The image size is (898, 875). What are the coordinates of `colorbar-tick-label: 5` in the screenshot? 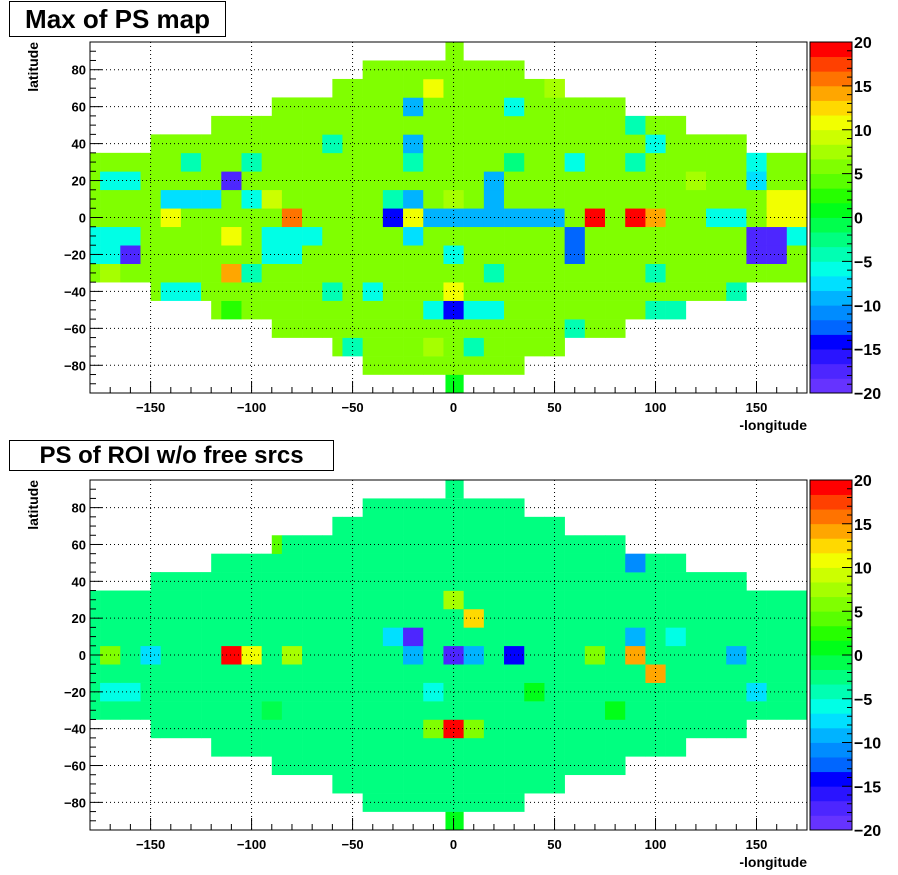 It's located at (858, 175).